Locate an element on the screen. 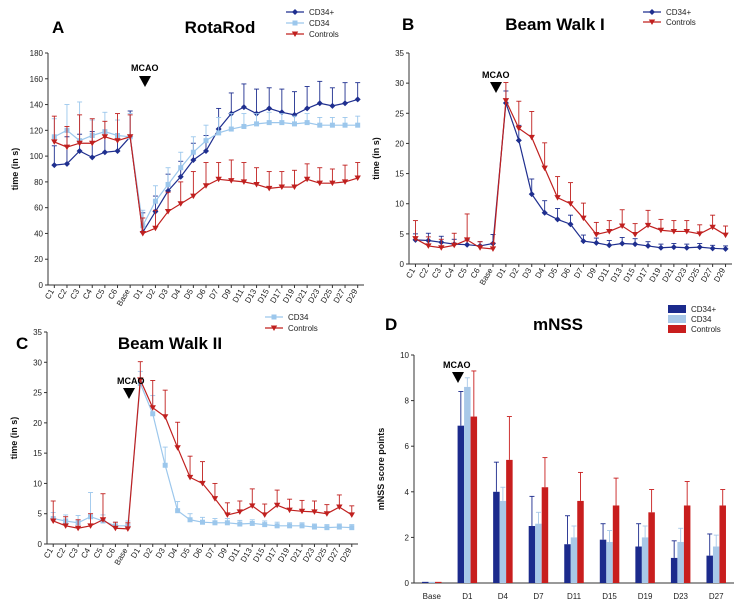  y-tick-label: 10 is located at coordinates (404, 355).